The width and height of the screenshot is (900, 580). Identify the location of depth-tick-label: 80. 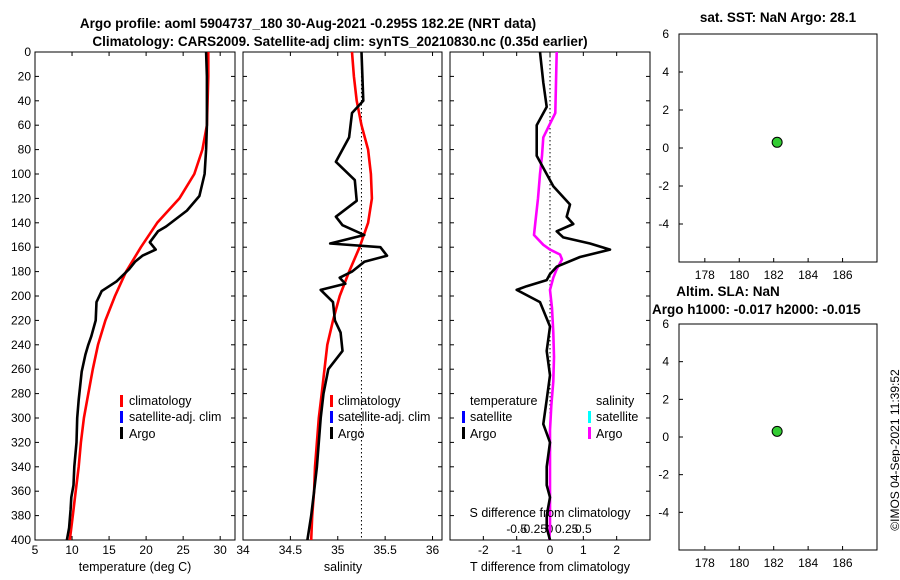
(25, 150).